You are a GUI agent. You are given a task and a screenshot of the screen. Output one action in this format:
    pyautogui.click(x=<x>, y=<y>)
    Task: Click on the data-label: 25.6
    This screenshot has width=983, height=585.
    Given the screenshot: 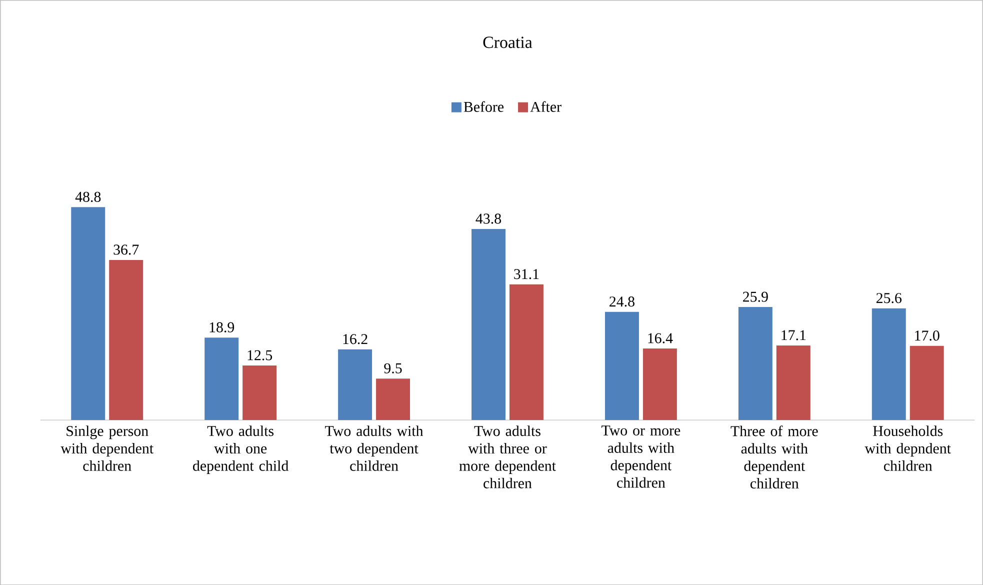 What is the action you would take?
    pyautogui.click(x=889, y=298)
    